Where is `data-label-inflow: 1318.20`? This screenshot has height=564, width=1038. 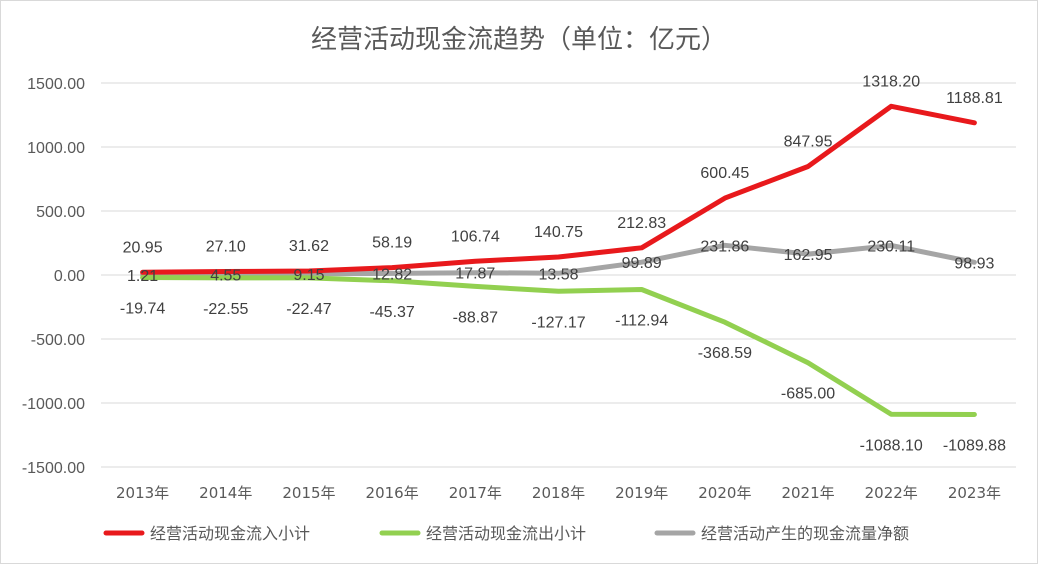
data-label-inflow: 1318.20 is located at coordinates (891, 81).